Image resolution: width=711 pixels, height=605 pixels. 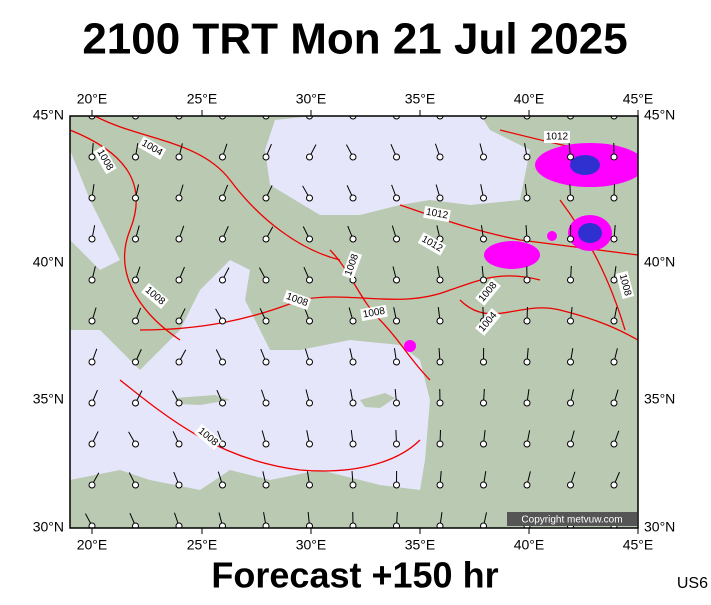 What do you see at coordinates (48, 399) in the screenshot?
I see `lat-label-left: 35°N` at bounding box center [48, 399].